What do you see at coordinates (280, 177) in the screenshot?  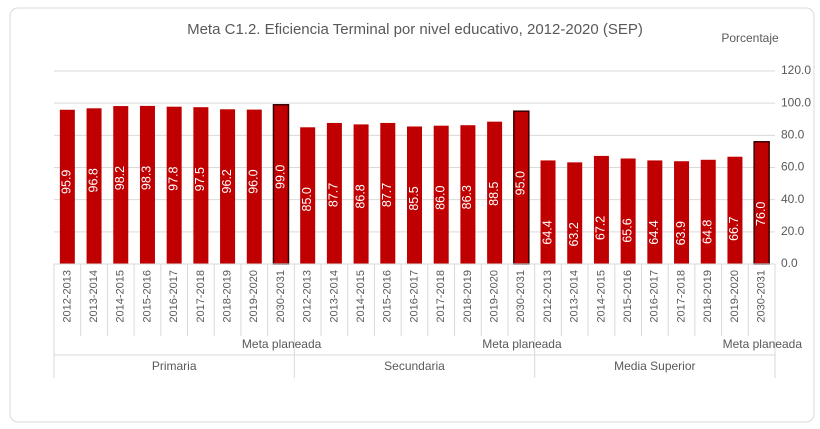 I see `data-label: 99.0` at bounding box center [280, 177].